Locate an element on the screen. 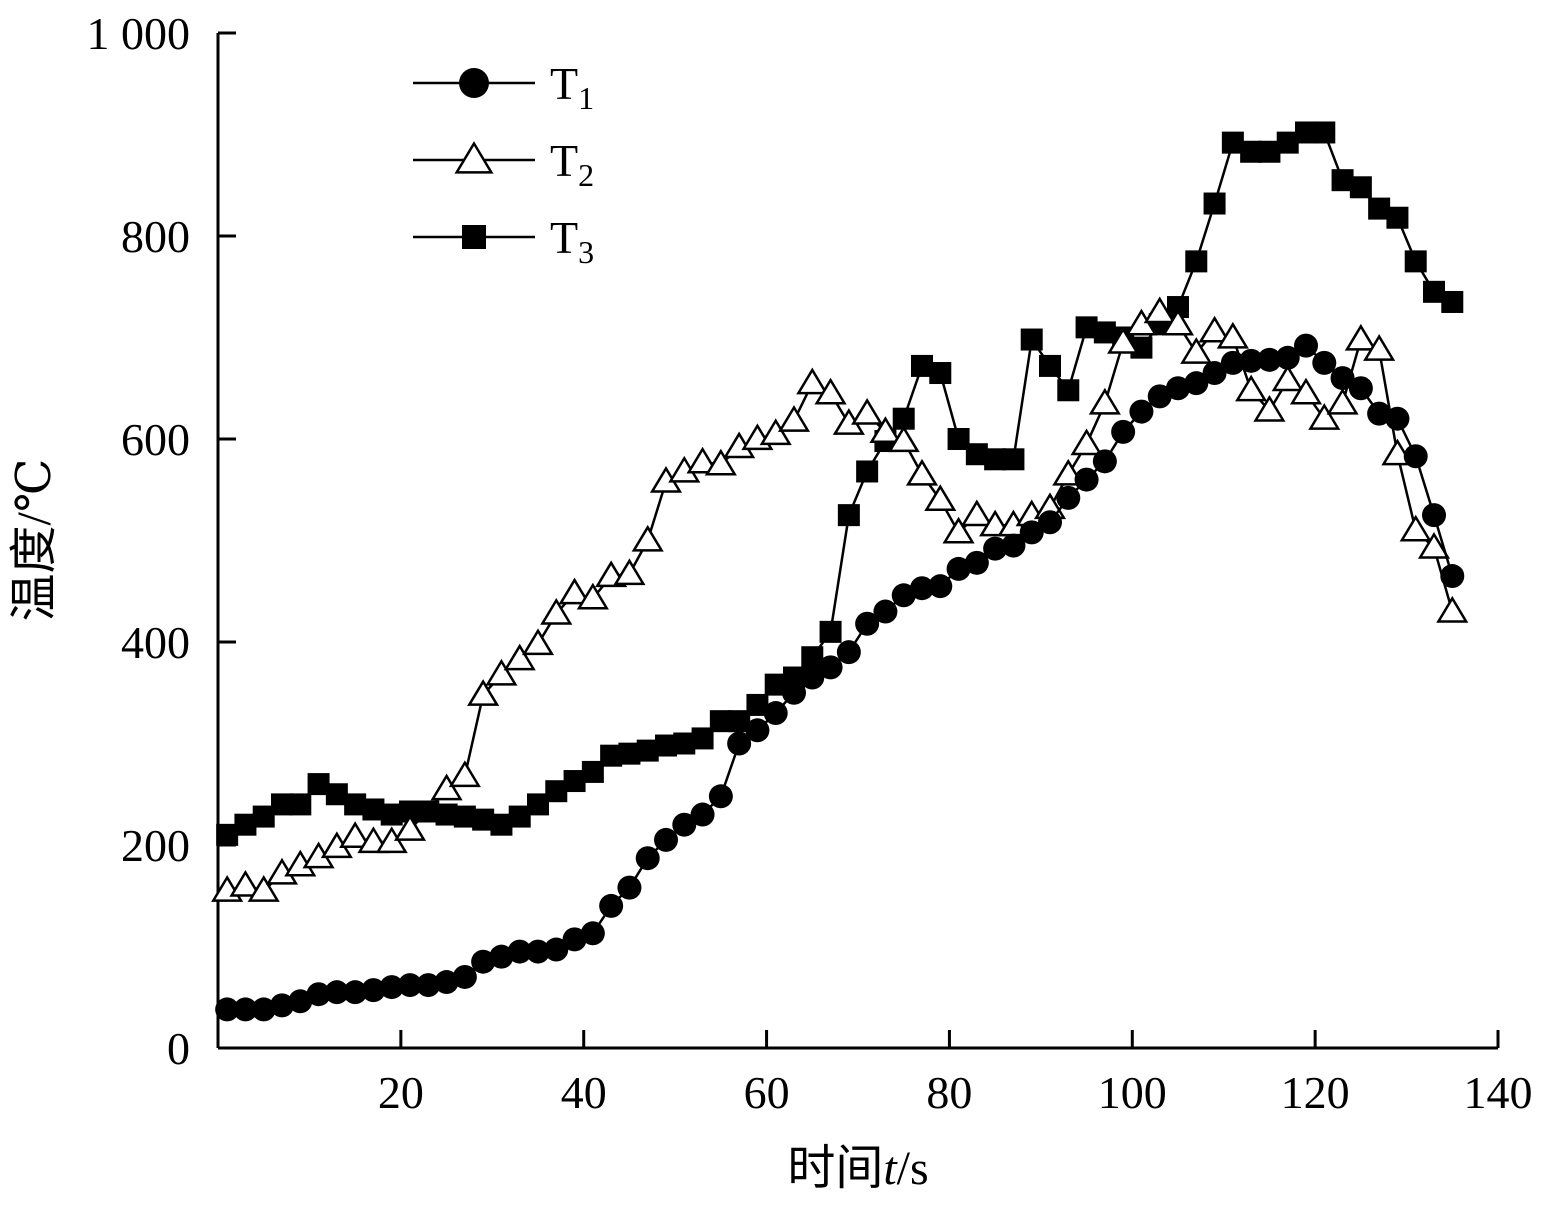 Image resolution: width=1548 pixels, height=1206 pixels. legend-marker-T3 is located at coordinates (474, 237).